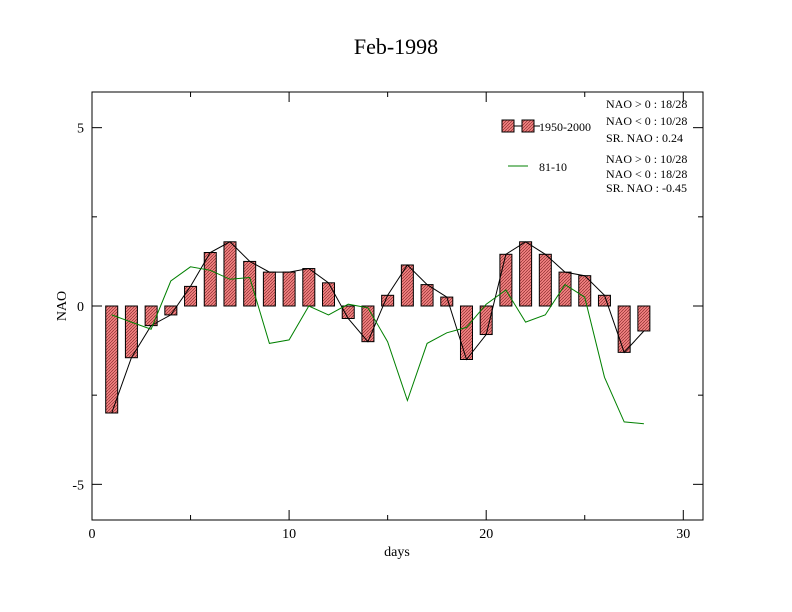  Describe the element at coordinates (486, 534) in the screenshot. I see `x-tick-label: 20` at that location.